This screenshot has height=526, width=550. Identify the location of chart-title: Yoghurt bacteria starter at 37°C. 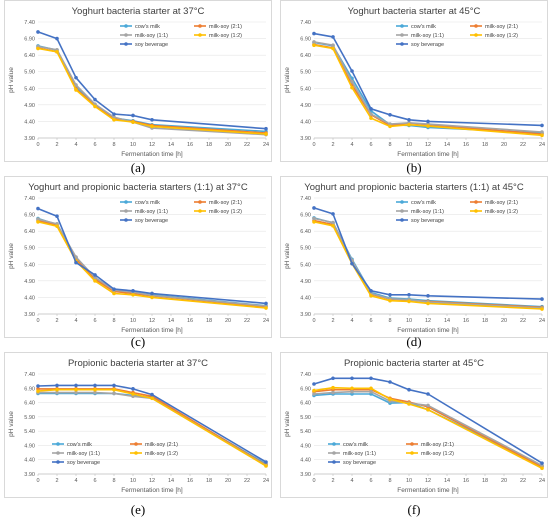
(138, 11).